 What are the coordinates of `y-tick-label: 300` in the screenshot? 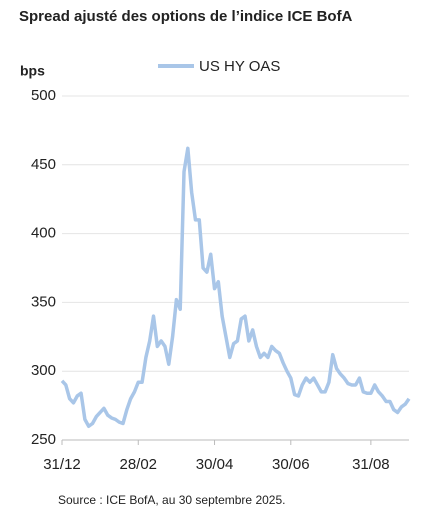 It's located at (43, 370).